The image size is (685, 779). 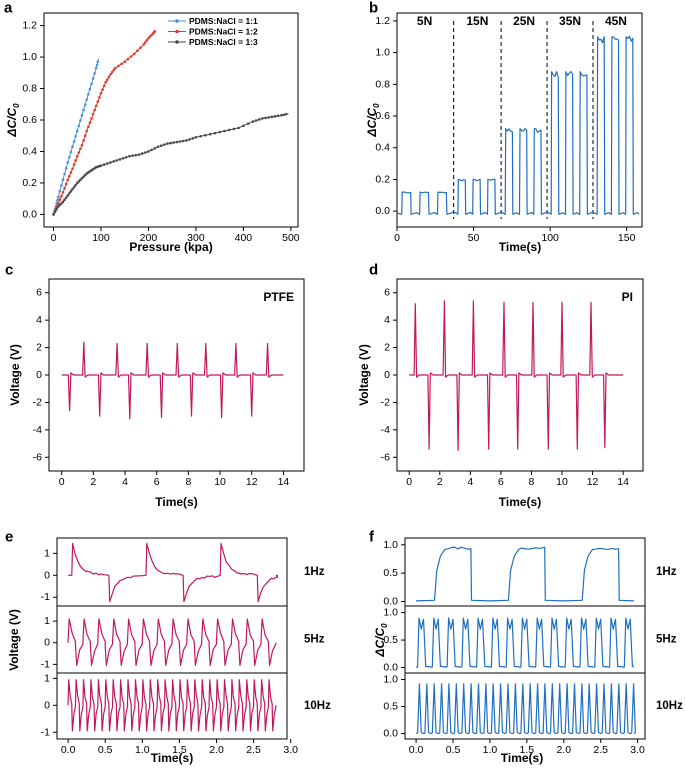 I want to click on x-tick-label: 2.0, so click(x=563, y=750).